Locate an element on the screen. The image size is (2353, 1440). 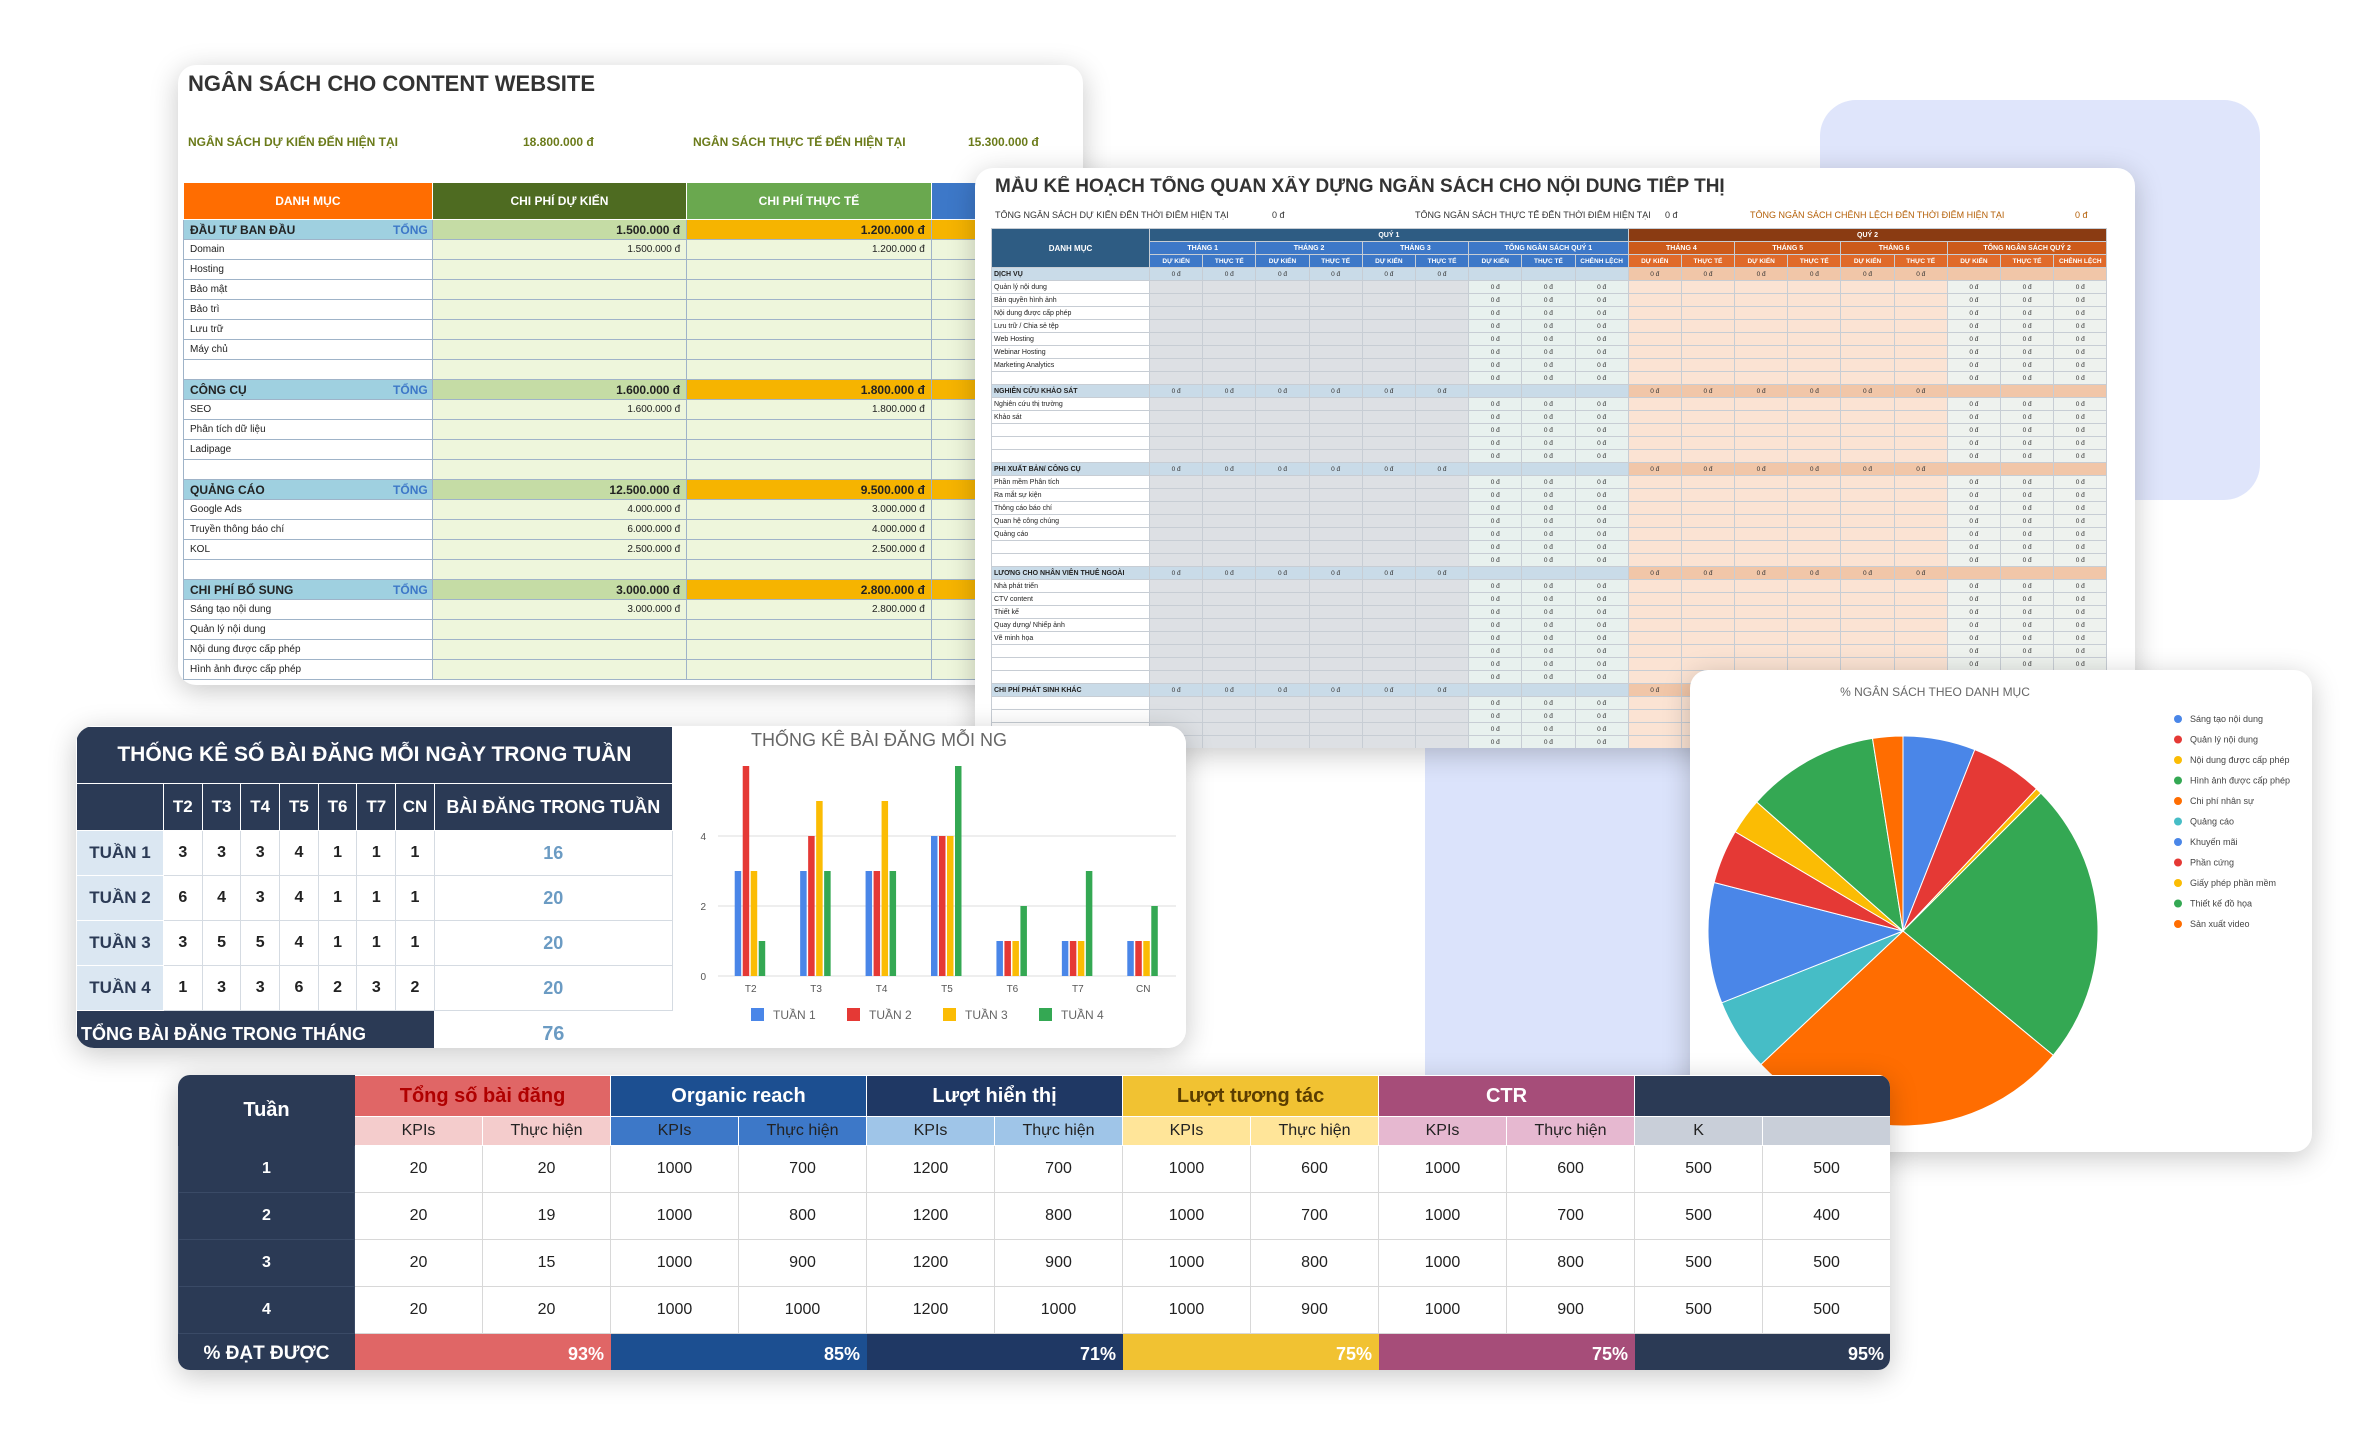
budget-spacer-row is located at coordinates (633, 469).